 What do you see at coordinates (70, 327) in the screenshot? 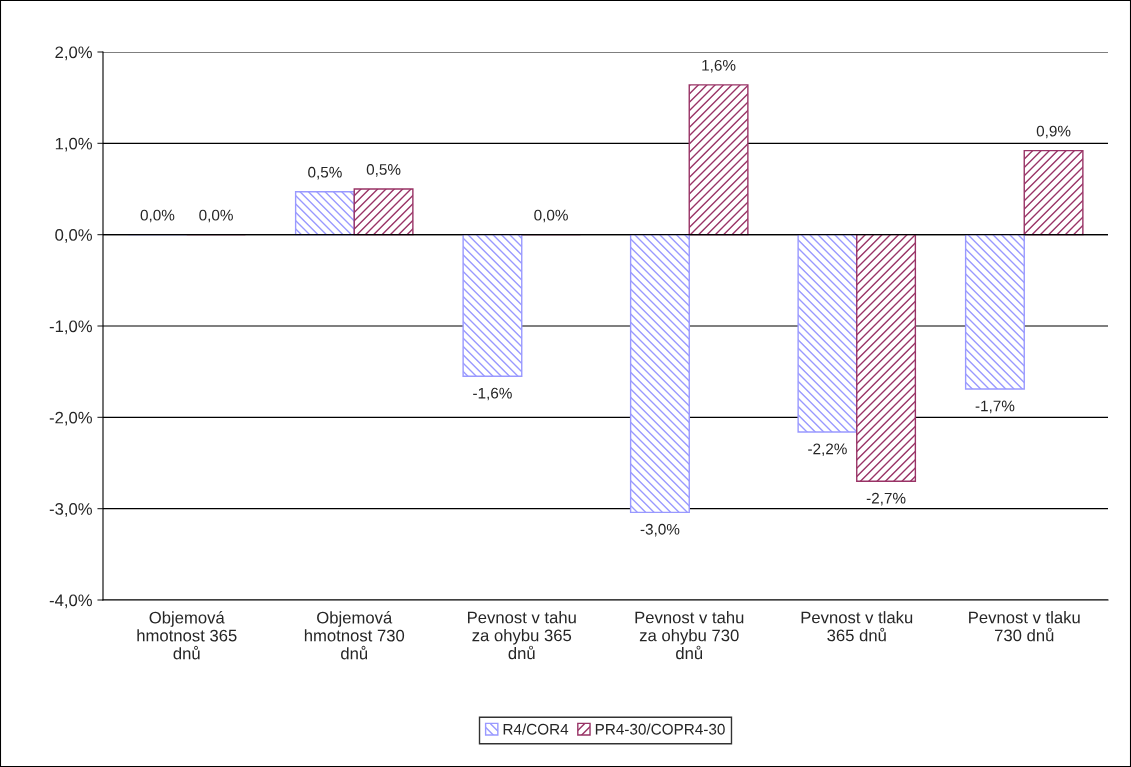
I see `y-tick-label: -1,0%` at bounding box center [70, 327].